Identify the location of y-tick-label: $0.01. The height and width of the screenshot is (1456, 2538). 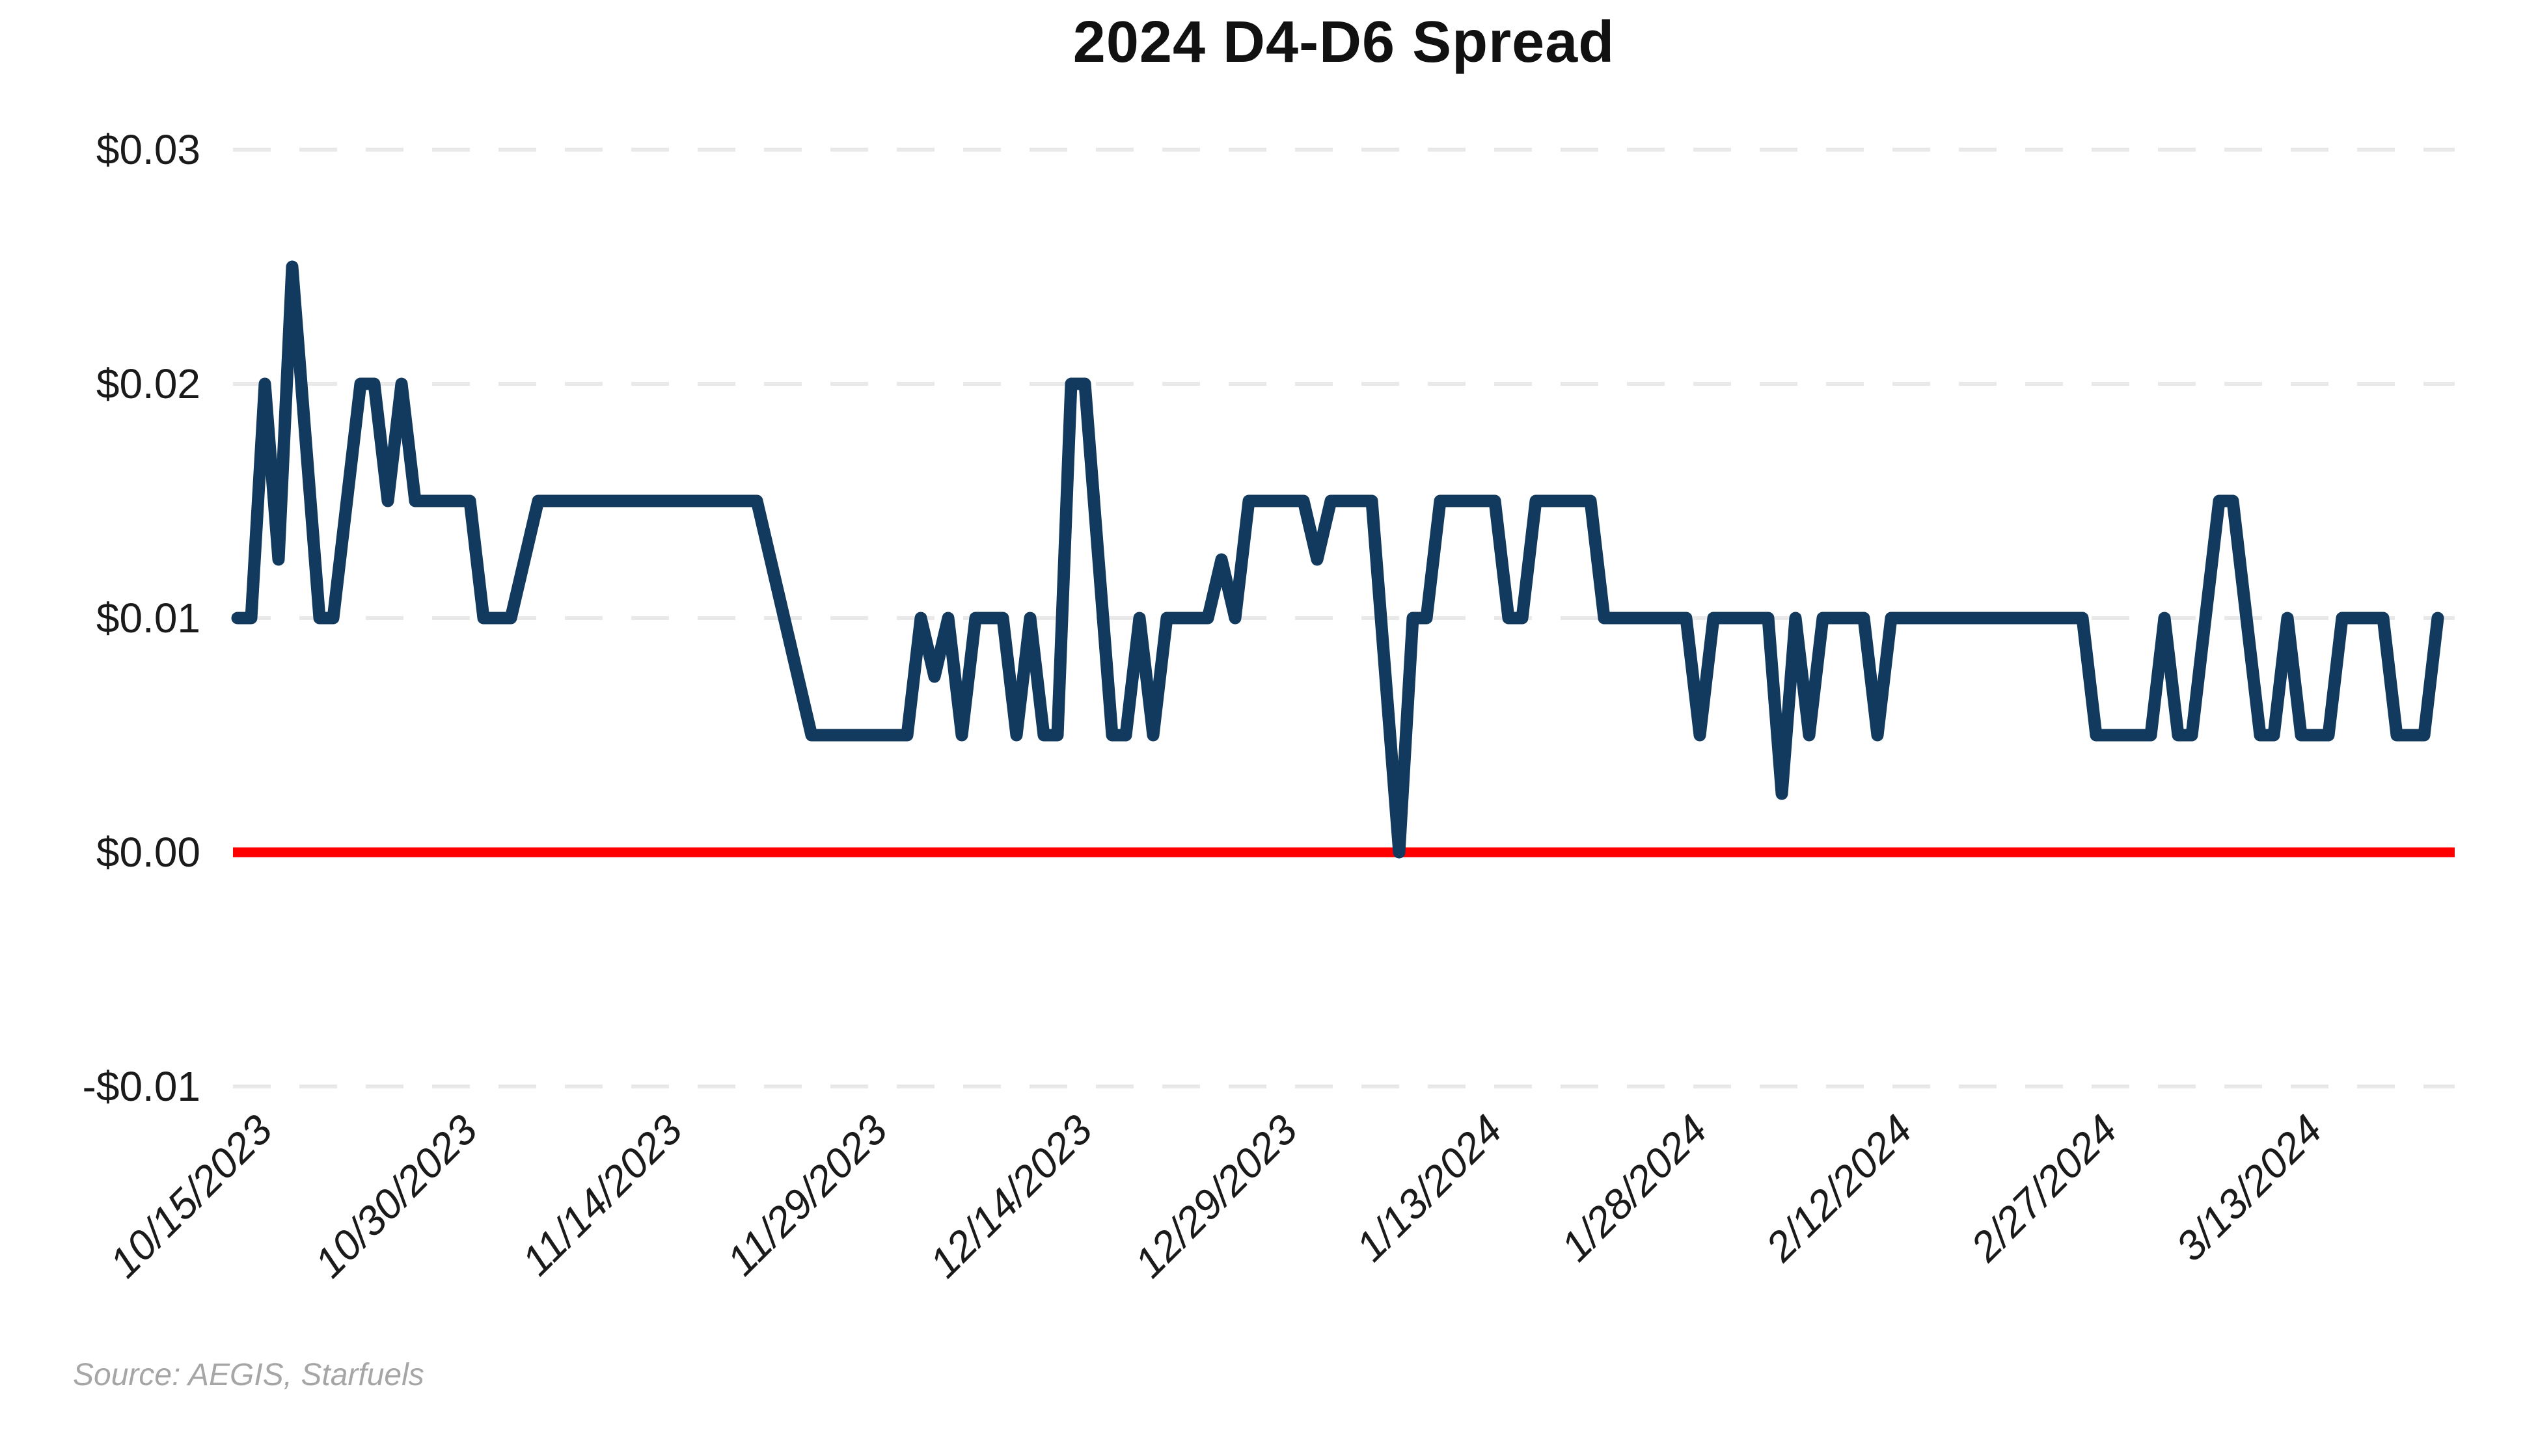
(148, 618).